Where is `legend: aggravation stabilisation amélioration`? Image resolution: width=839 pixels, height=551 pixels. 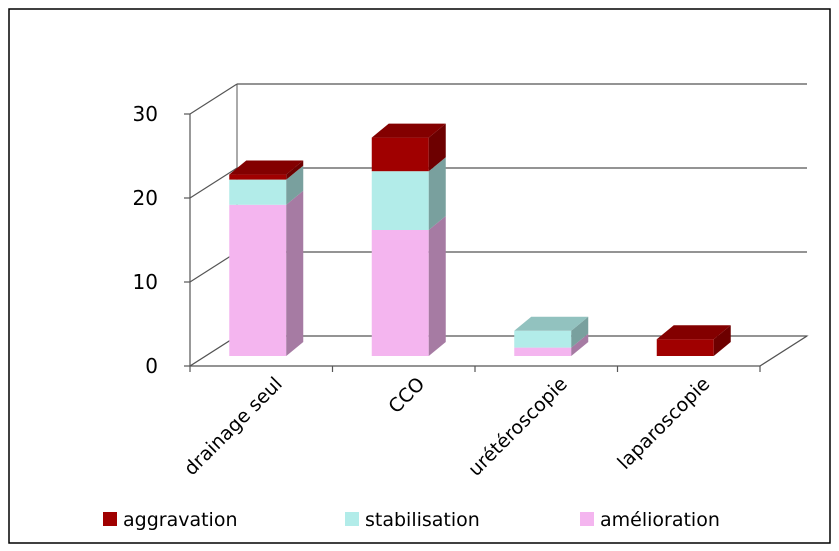 legend: aggravation stabilisation amélioration is located at coordinates (411, 520).